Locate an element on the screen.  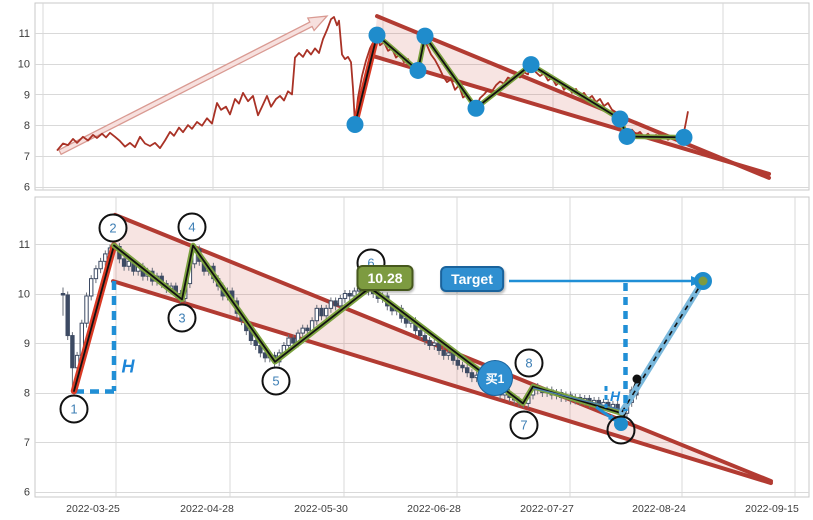
x-tick-label: 2022-04-28 is located at coordinates (207, 509).